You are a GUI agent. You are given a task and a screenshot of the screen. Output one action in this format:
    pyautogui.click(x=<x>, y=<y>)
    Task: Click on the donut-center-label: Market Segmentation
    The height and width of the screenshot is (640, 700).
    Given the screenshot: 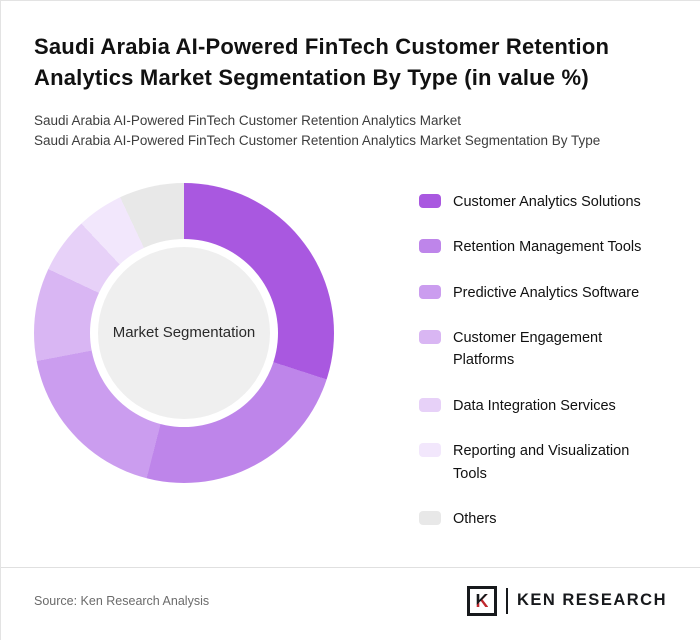 What is the action you would take?
    pyautogui.click(x=184, y=333)
    